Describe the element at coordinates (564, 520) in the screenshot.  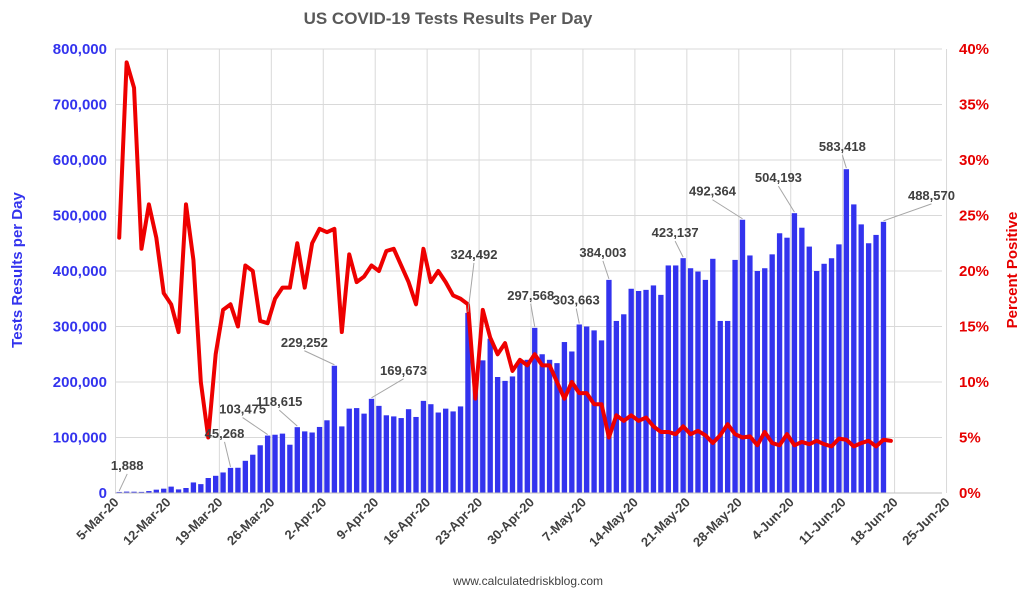
I see `x-tick: 7-May-20` at that location.